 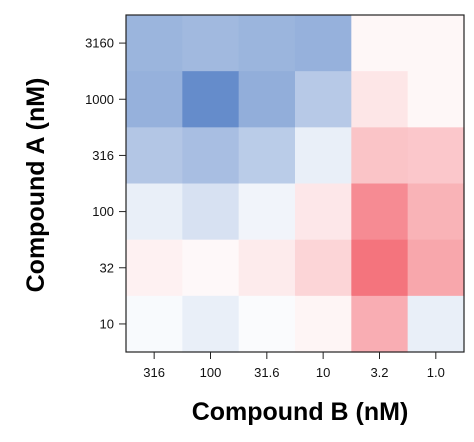 What do you see at coordinates (267, 99) in the screenshot?
I see `heatmap-cell-1000-31.6` at bounding box center [267, 99].